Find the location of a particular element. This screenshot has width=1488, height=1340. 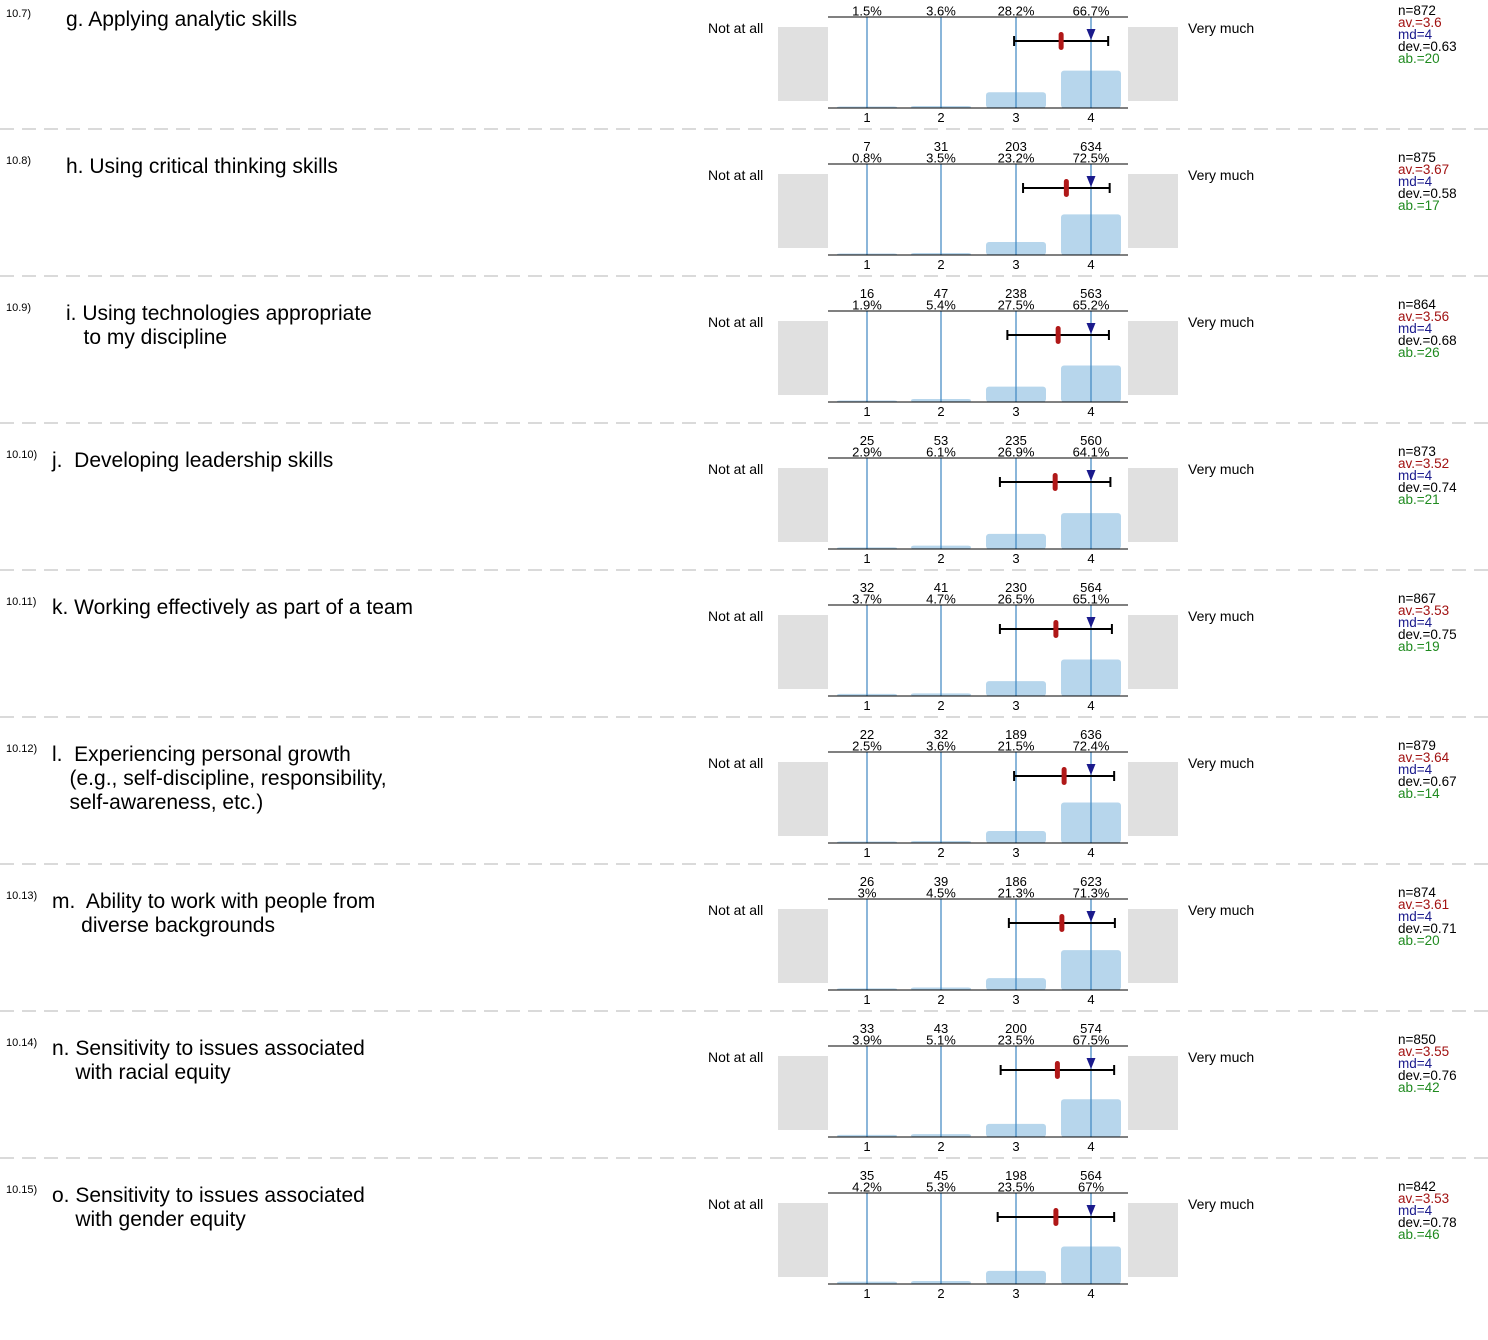

question-number: 10.8) is located at coordinates (19, 161).